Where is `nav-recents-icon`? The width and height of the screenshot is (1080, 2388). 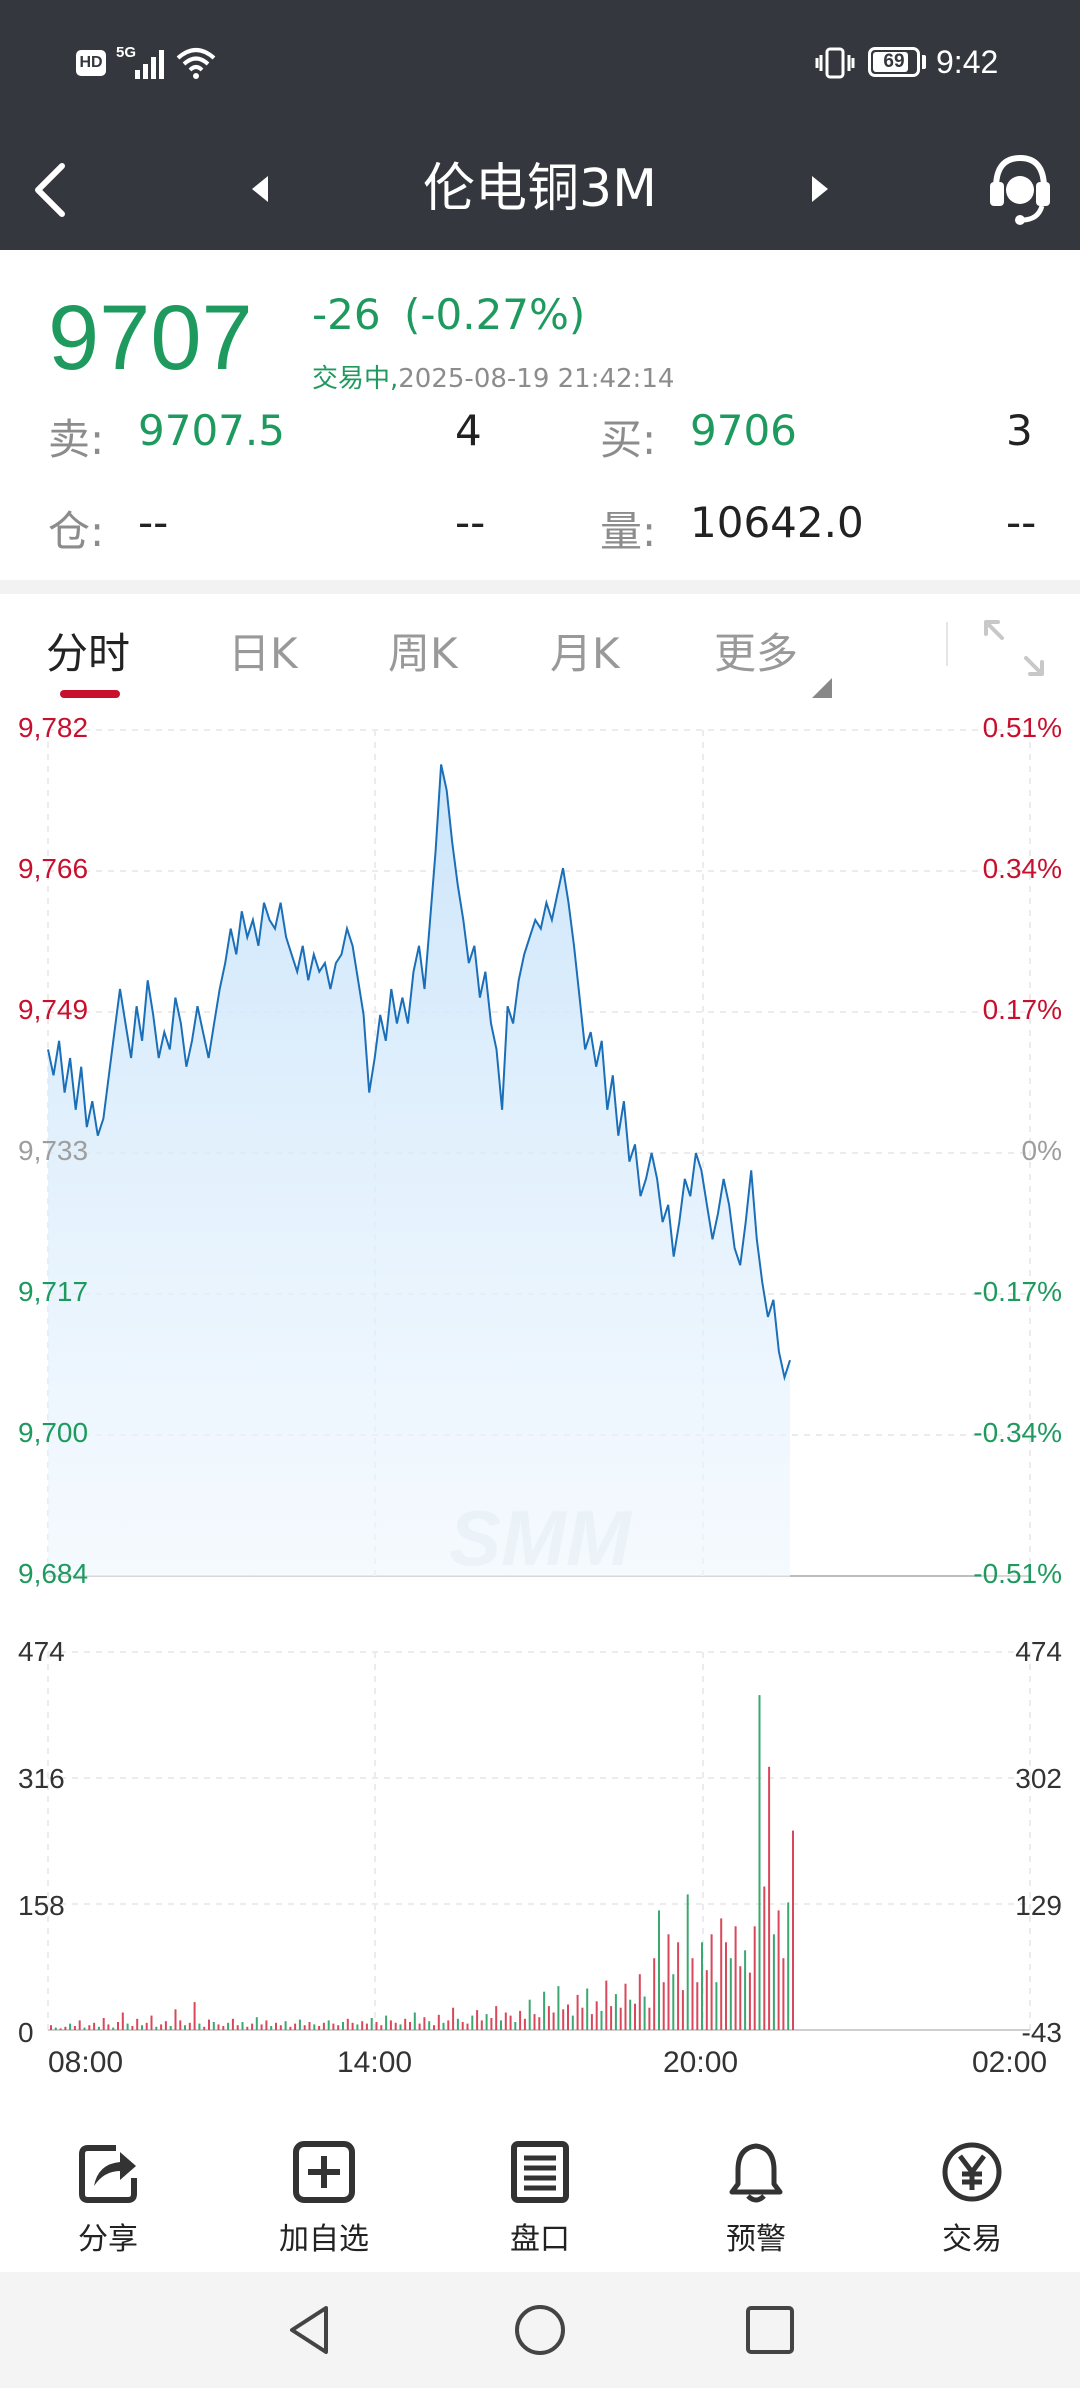
nav-recents-icon is located at coordinates (770, 2330).